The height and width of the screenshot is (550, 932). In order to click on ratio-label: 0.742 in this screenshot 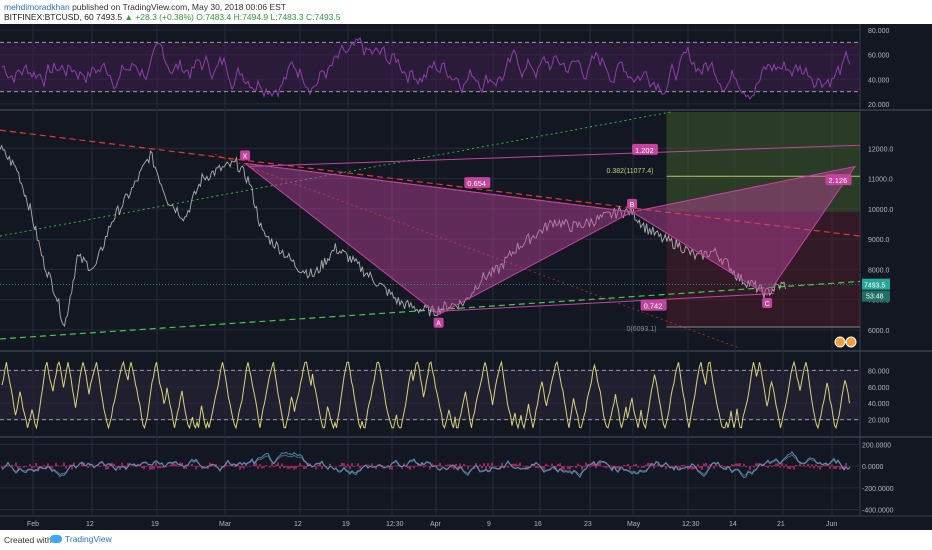, I will do `click(653, 306)`.